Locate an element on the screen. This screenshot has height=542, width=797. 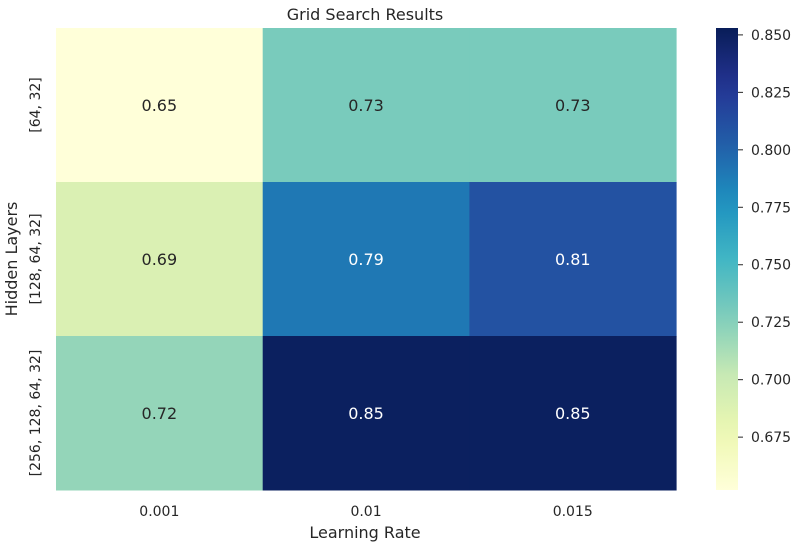
y-axis-label: Hidden Layers is located at coordinates (11, 259).